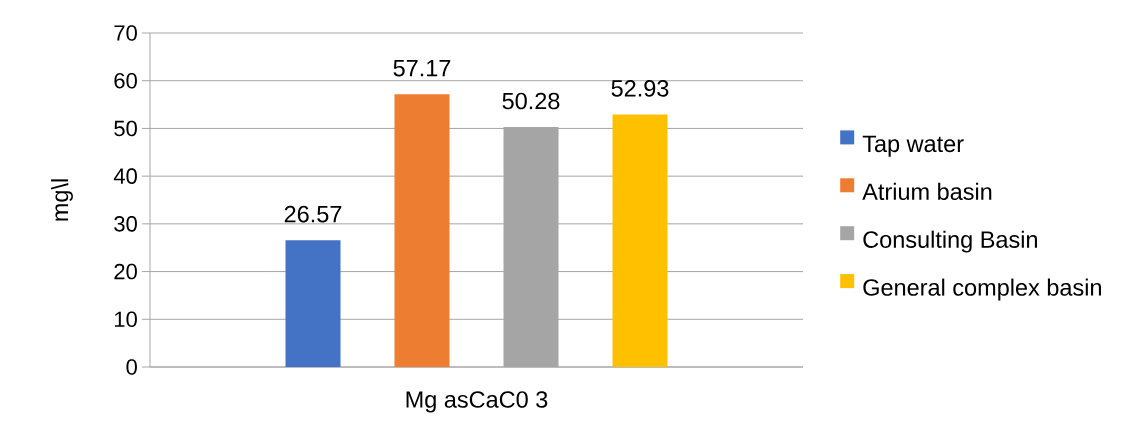 The image size is (1132, 429). I want to click on legend-label: Consulting Basin, so click(950, 241).